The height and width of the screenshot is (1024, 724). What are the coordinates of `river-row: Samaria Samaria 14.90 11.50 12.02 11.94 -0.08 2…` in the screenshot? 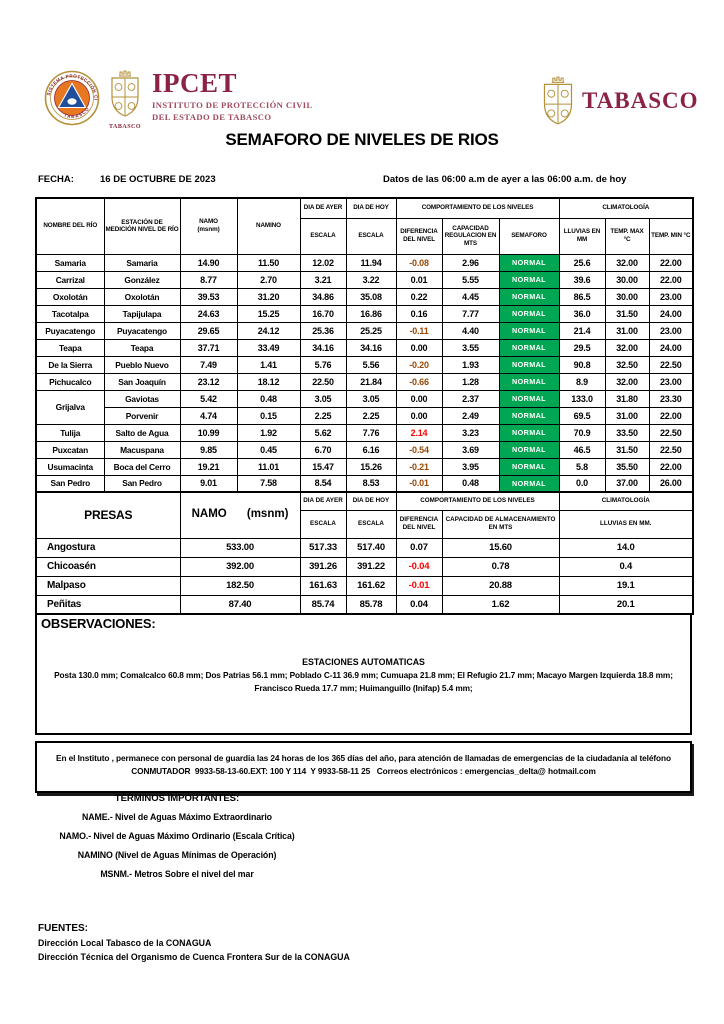 It's located at (364, 262).